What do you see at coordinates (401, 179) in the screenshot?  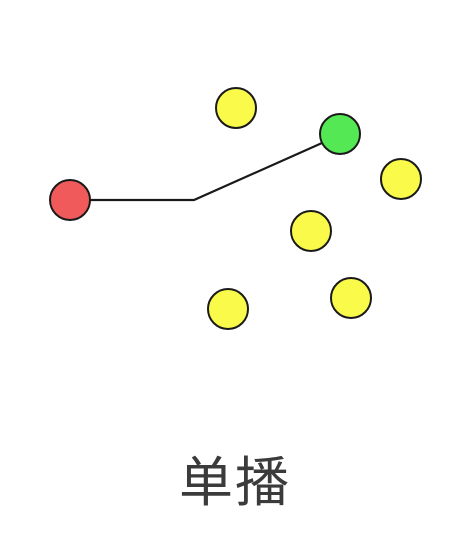 I see `node-right` at bounding box center [401, 179].